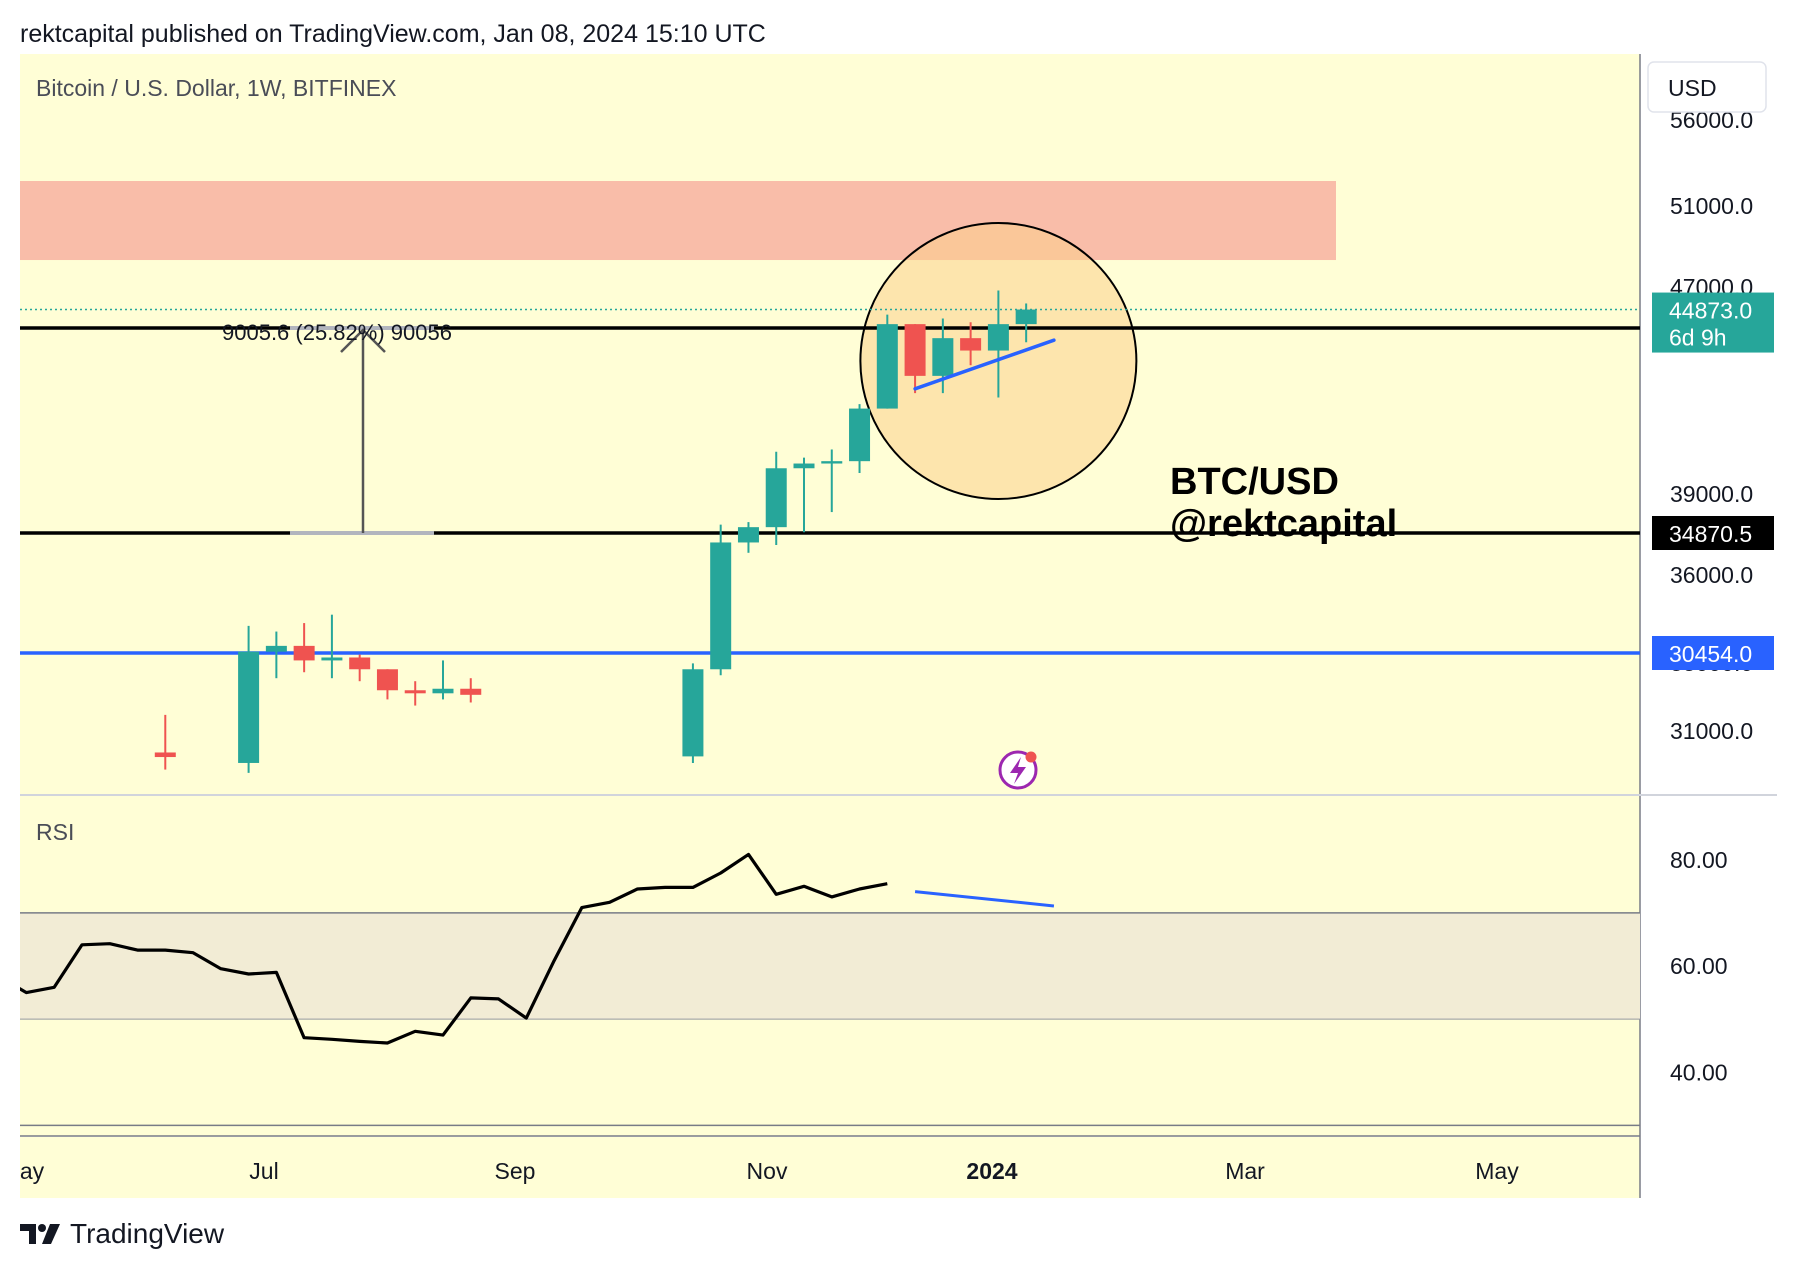 The width and height of the screenshot is (1794, 1266). Describe the element at coordinates (1711, 575) in the screenshot. I see `price-tick-label: 36000.0` at that location.